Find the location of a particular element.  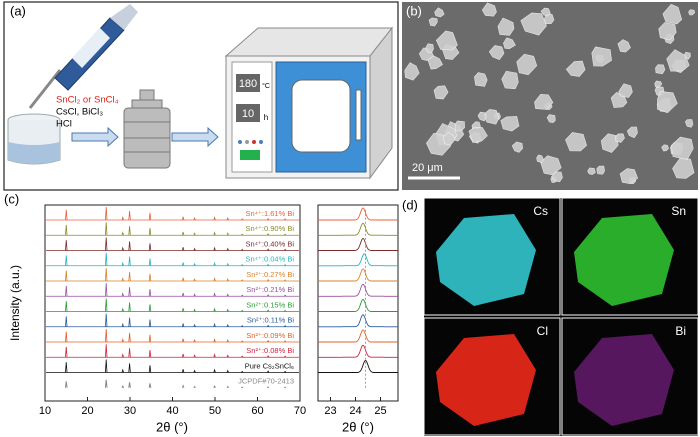

oven-unit: °C is located at coordinates (266, 86).